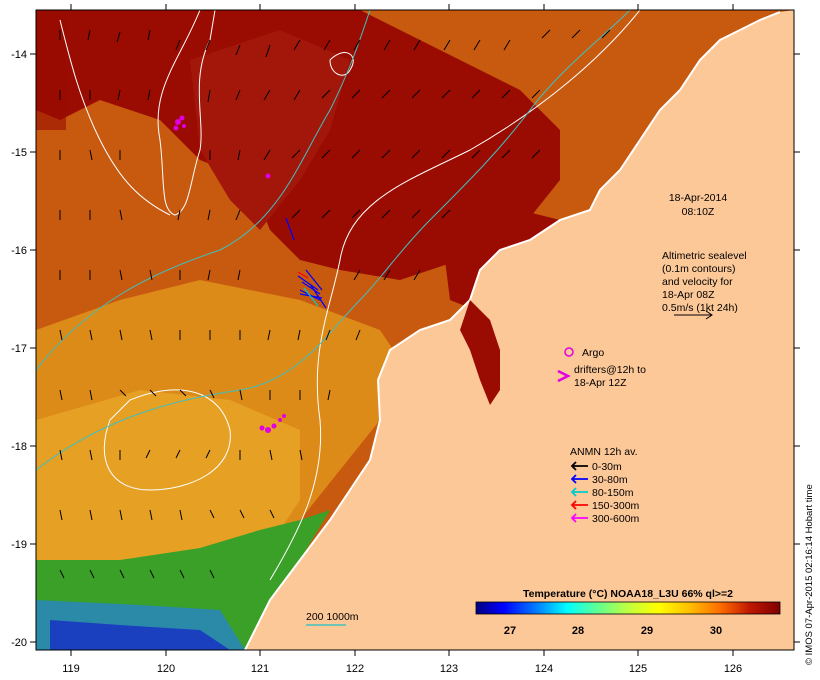  I want to click on king-sound, so click(480, 352).